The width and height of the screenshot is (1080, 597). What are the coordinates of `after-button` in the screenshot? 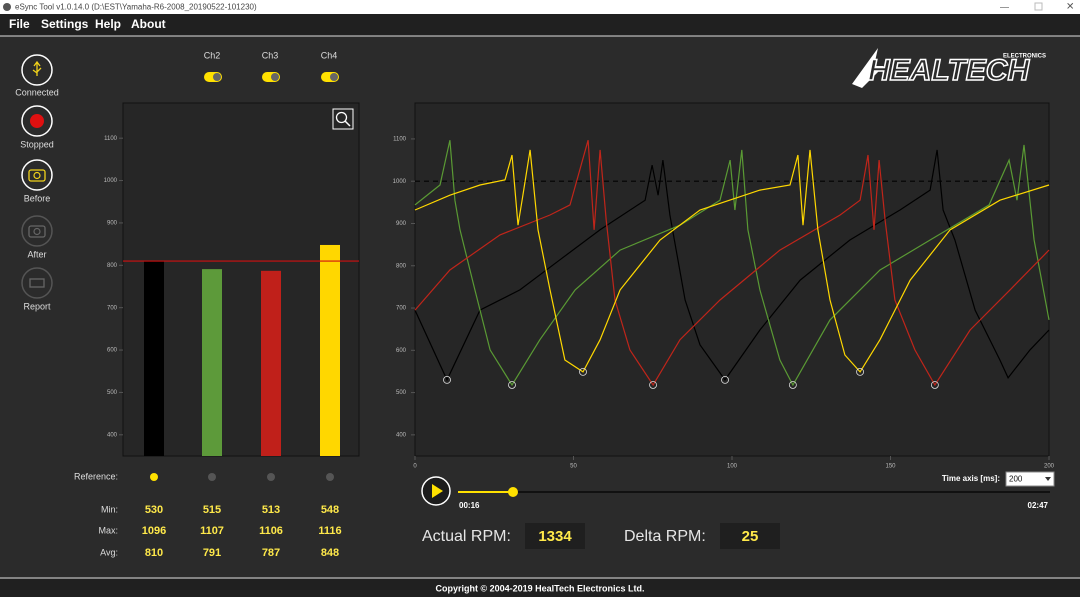 It's located at (37, 231).